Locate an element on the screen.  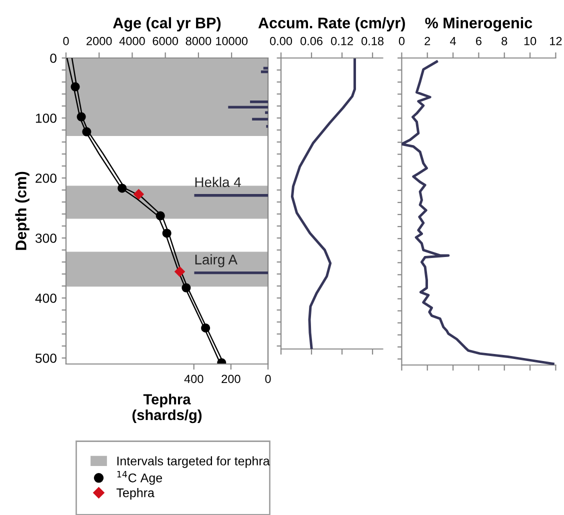
x-tick-label: 6000 is located at coordinates (165, 41).